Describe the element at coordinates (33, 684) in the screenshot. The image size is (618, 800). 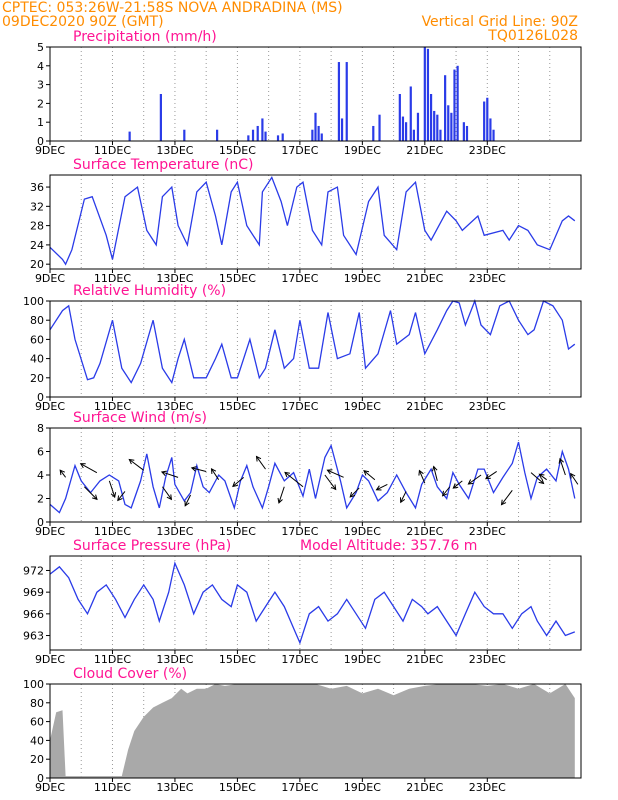
I see `y-tick-label: 100` at that location.